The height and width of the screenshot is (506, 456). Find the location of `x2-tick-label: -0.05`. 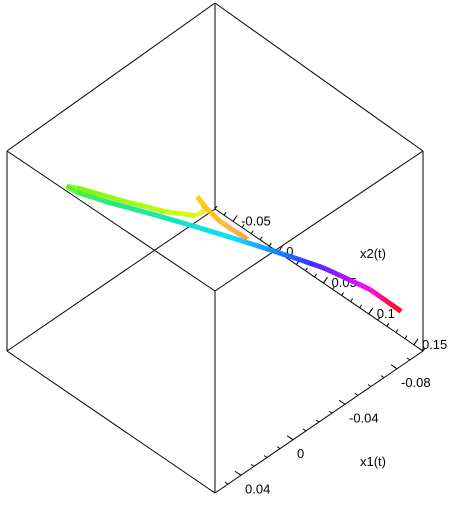

x2-tick-label: -0.05 is located at coordinates (256, 220).